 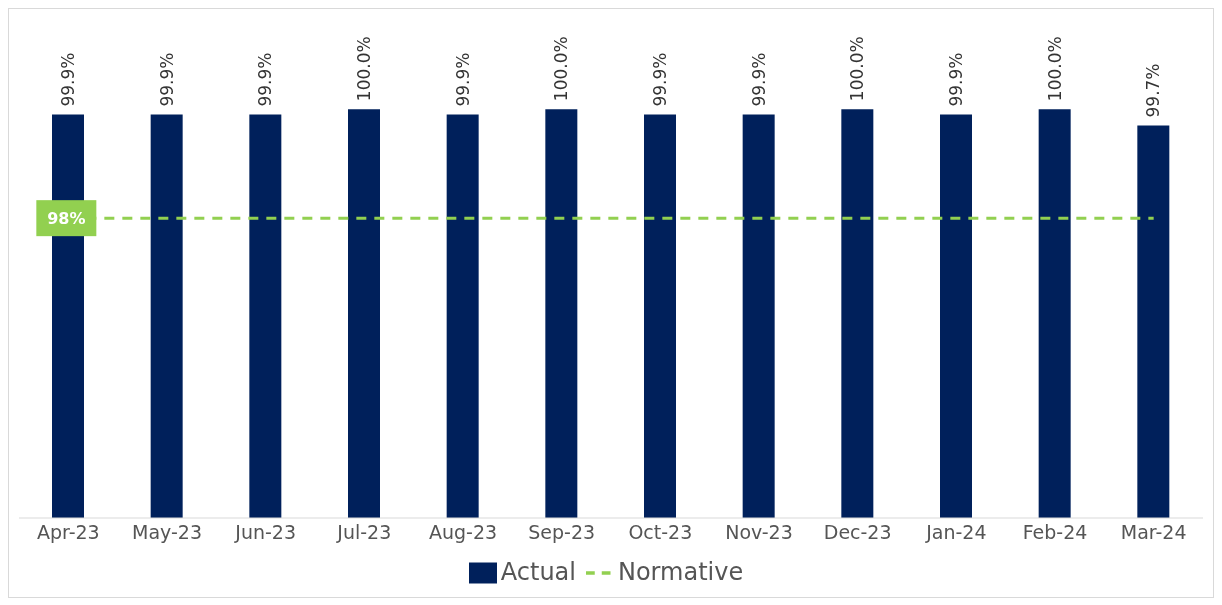 I want to click on x-tick-label: Apr-23, so click(x=68, y=532).